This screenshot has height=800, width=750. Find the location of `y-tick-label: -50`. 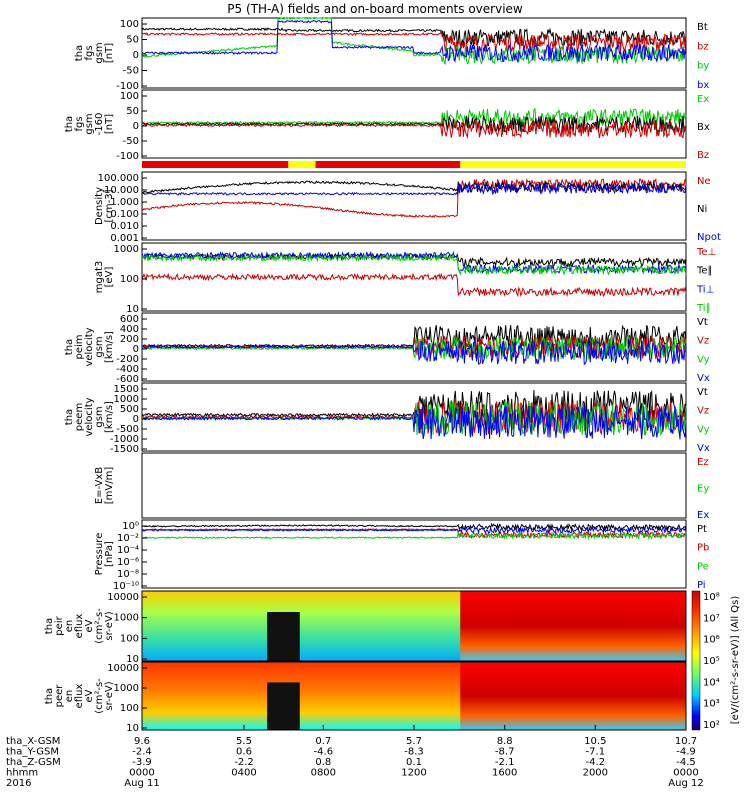

y-tick-label: -50 is located at coordinates (131, 71).